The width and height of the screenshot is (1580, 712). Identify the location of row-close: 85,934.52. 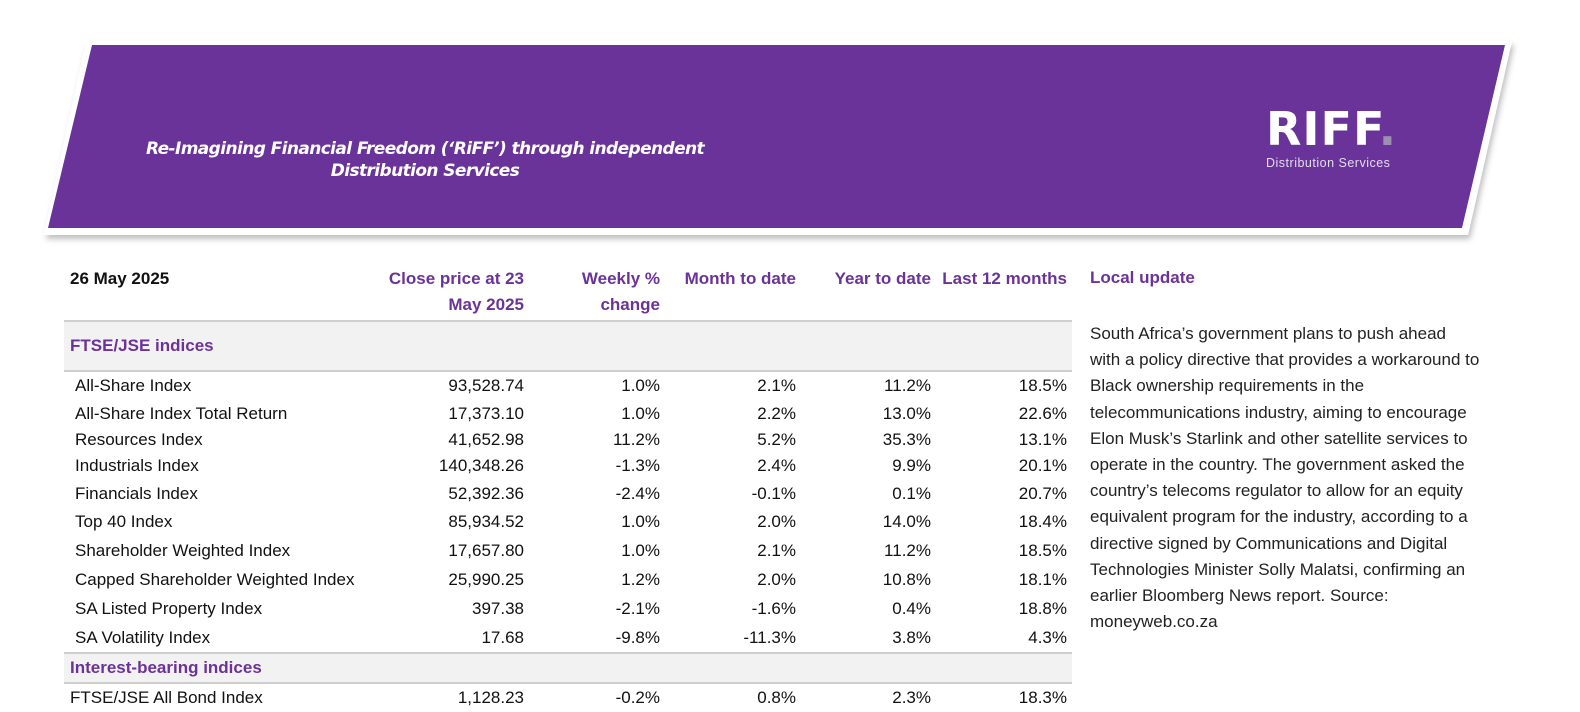
(486, 521).